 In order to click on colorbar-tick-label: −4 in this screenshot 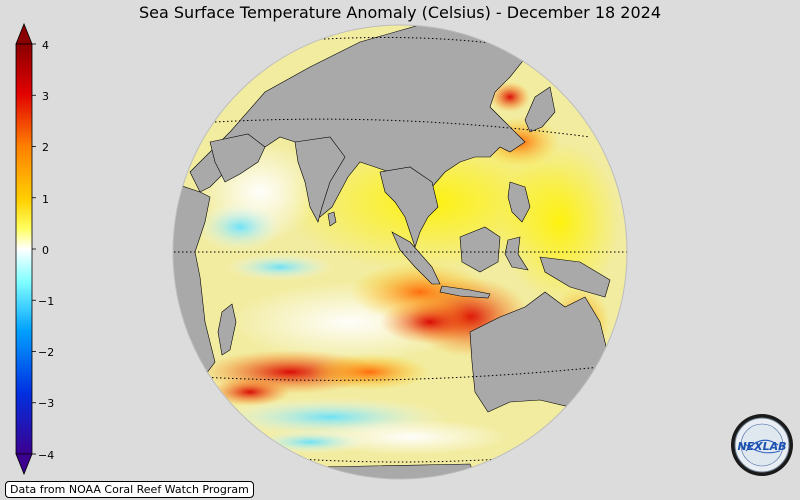, I will do `click(46, 455)`.